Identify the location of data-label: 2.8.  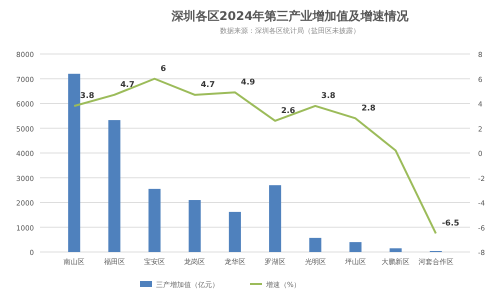
(368, 107).